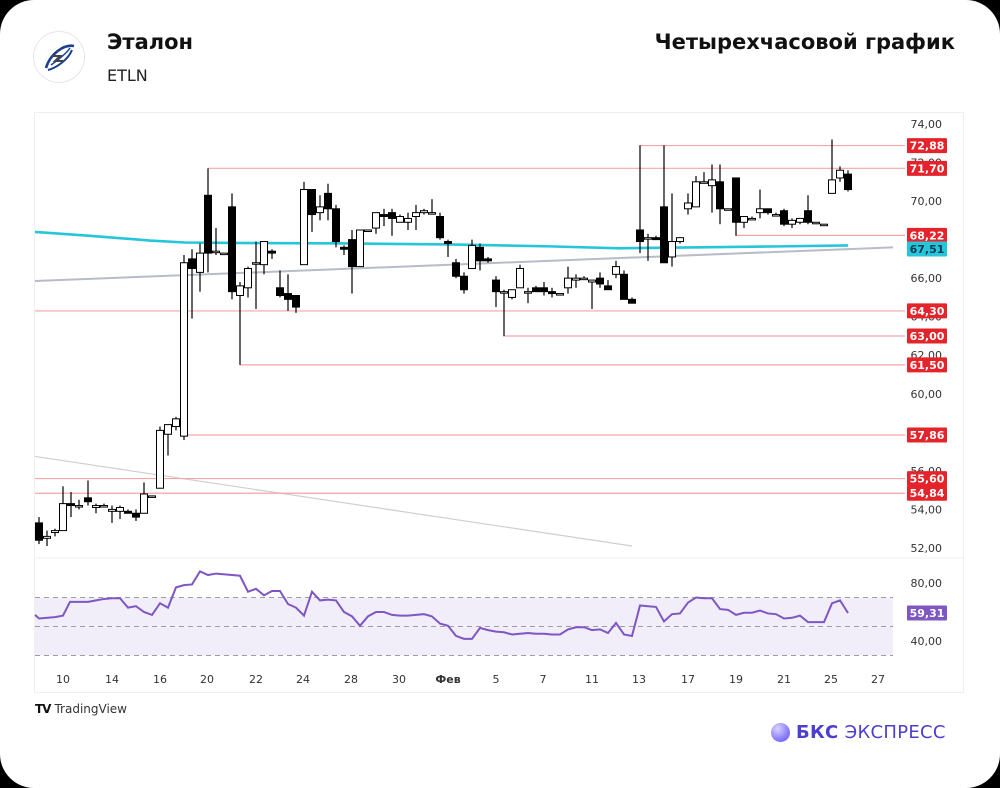 The height and width of the screenshot is (788, 1000). I want to click on time-tick: 19, so click(736, 679).